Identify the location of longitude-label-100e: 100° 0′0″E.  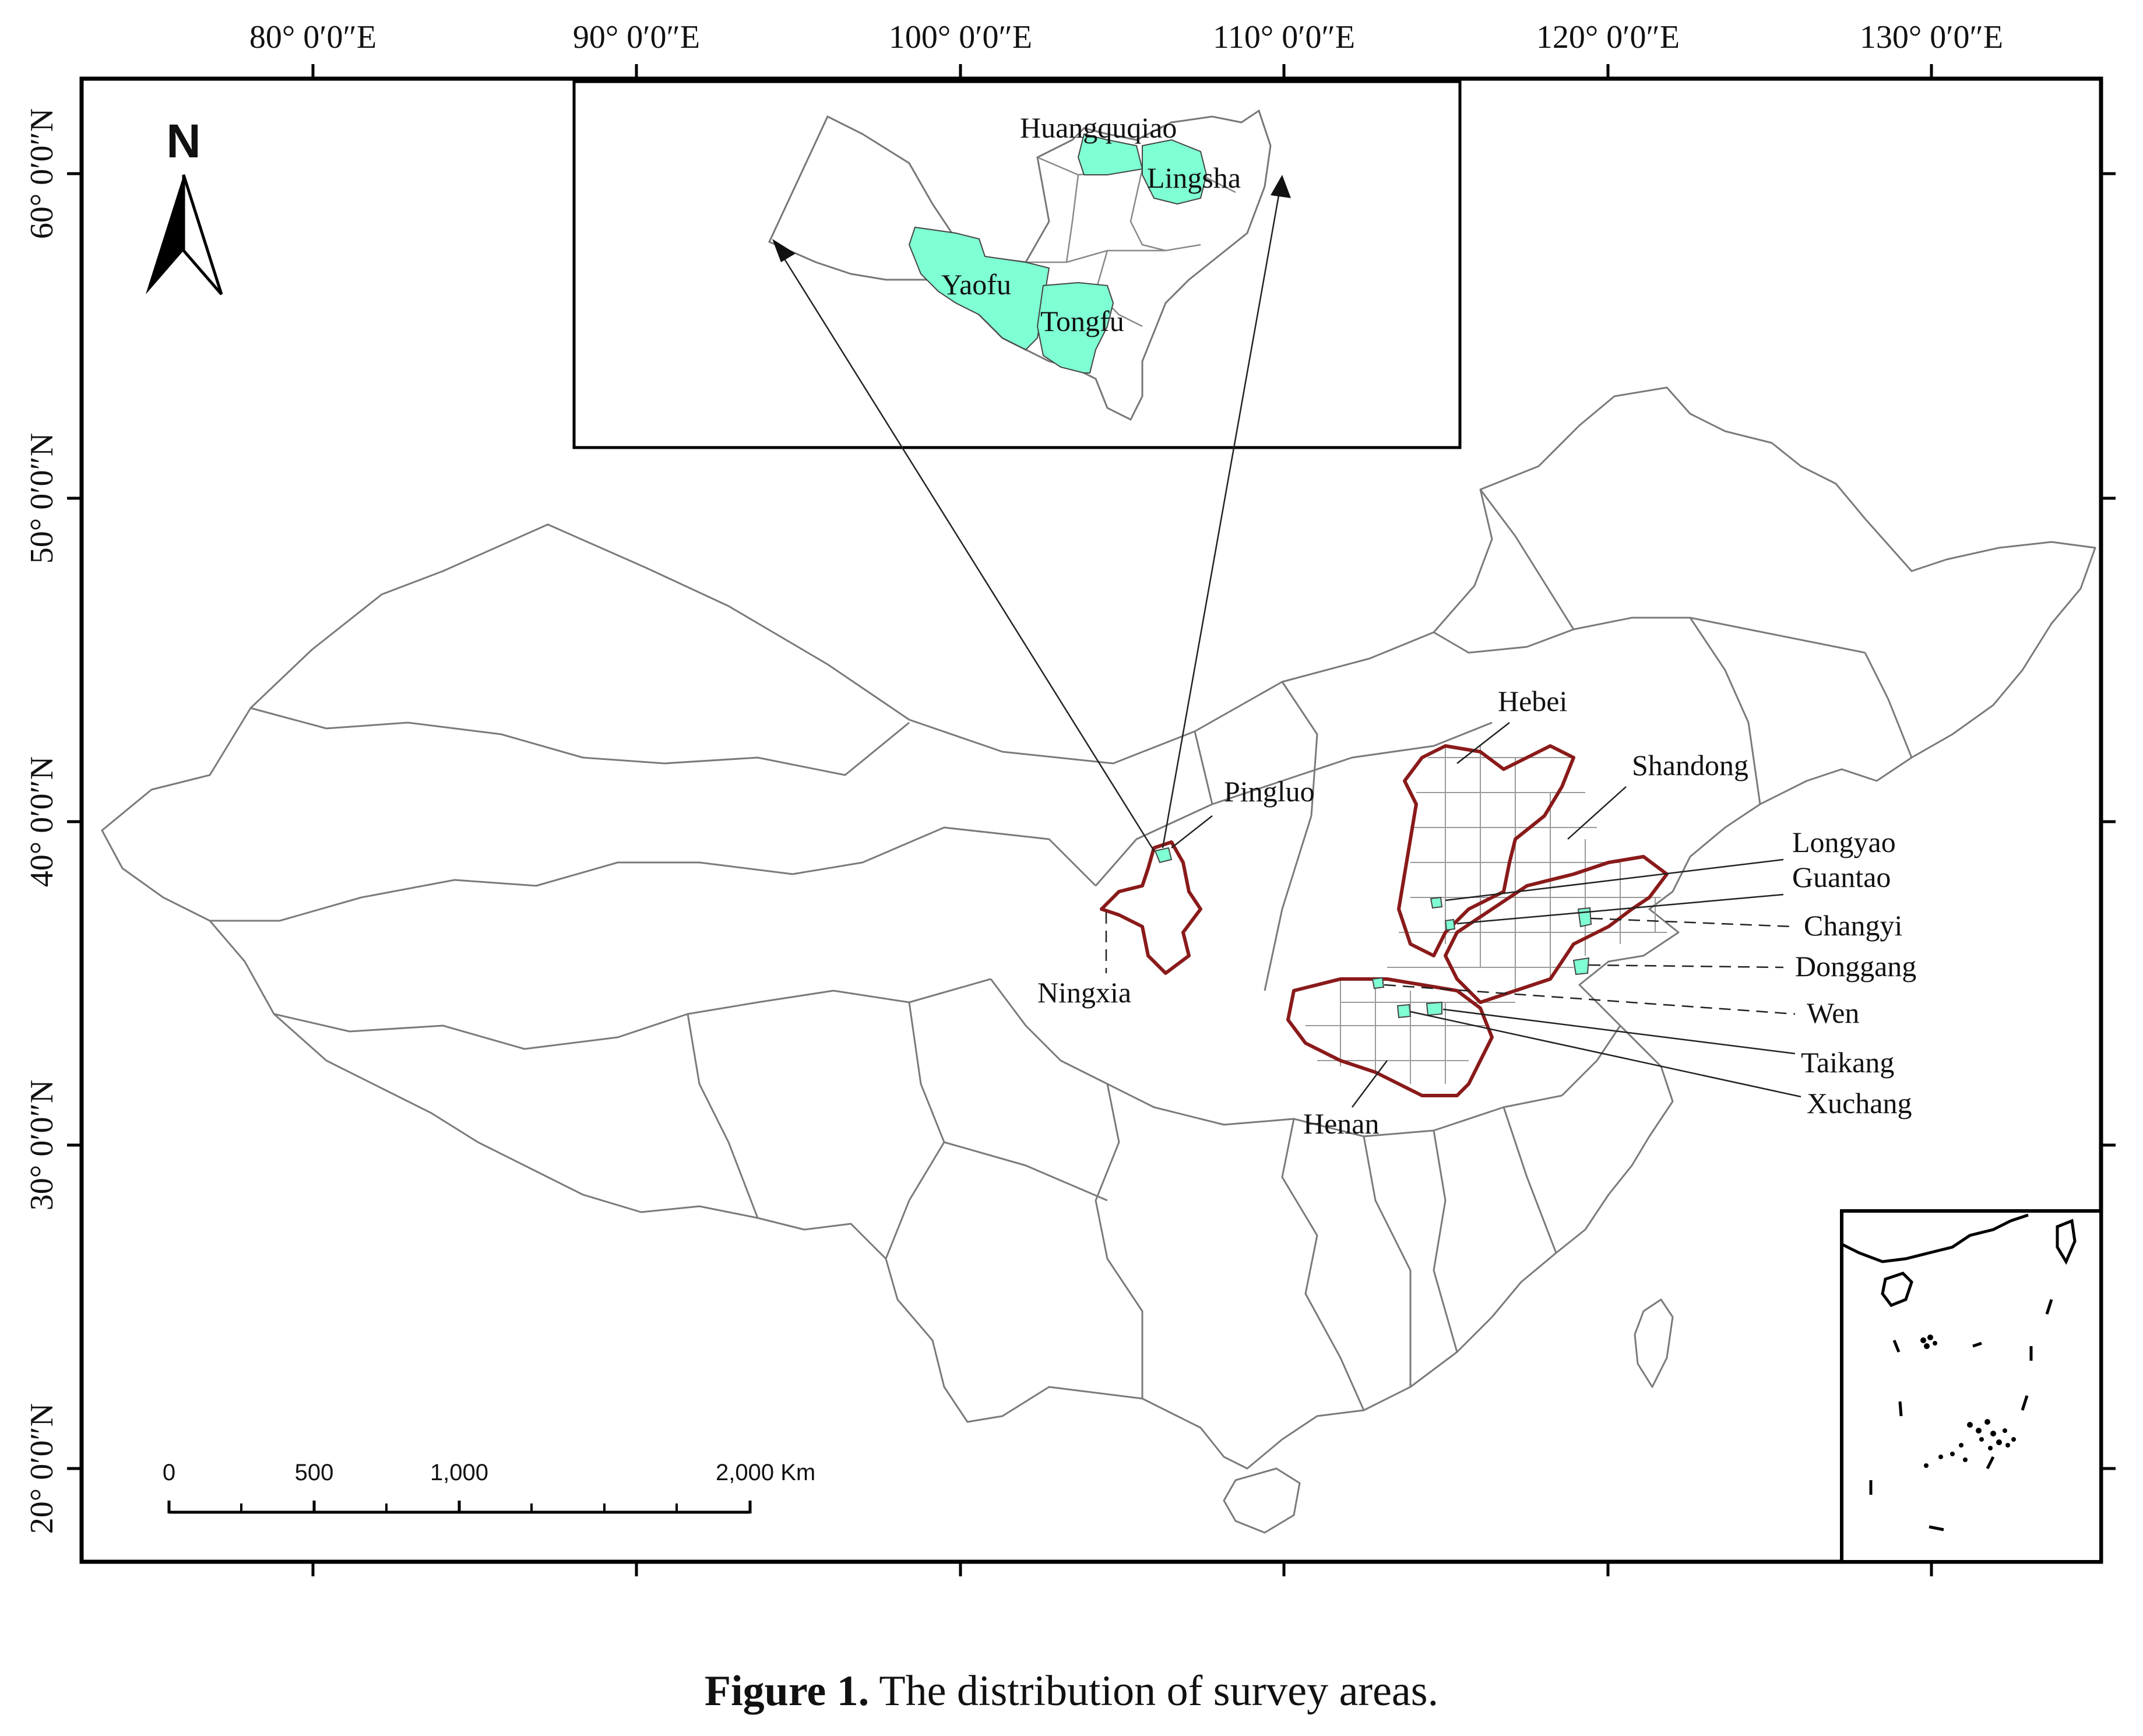
(960, 37).